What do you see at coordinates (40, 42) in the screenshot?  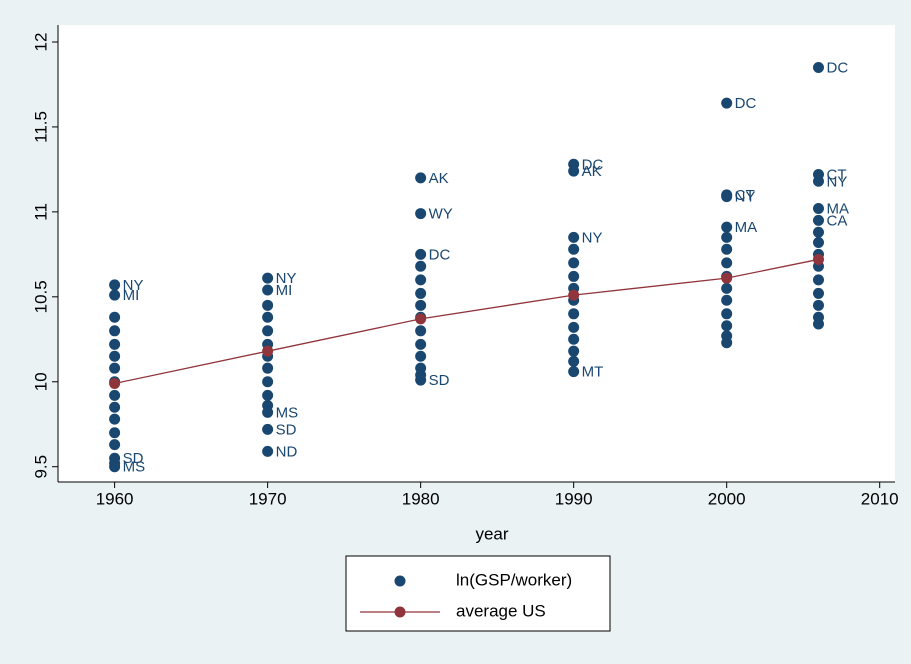 I see `y-tick-label: 12` at bounding box center [40, 42].